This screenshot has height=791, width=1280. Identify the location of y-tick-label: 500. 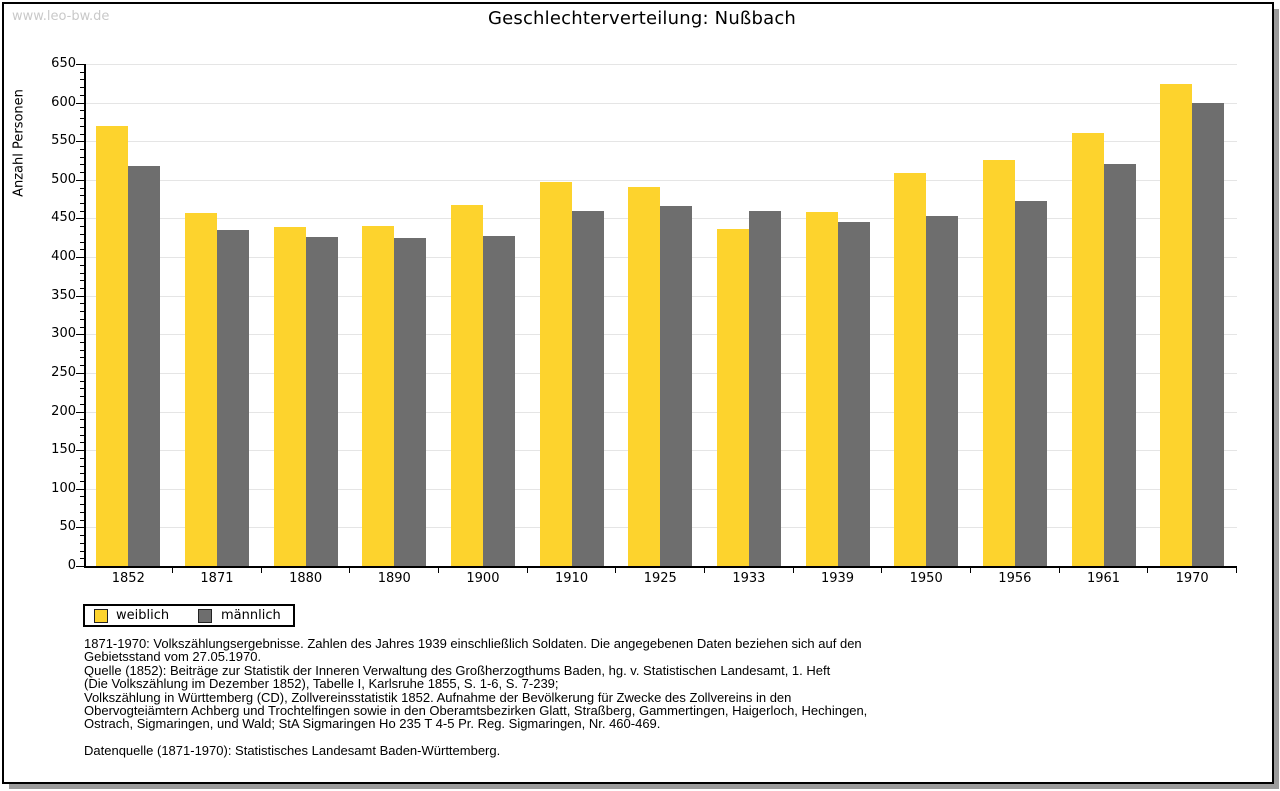
(63, 179).